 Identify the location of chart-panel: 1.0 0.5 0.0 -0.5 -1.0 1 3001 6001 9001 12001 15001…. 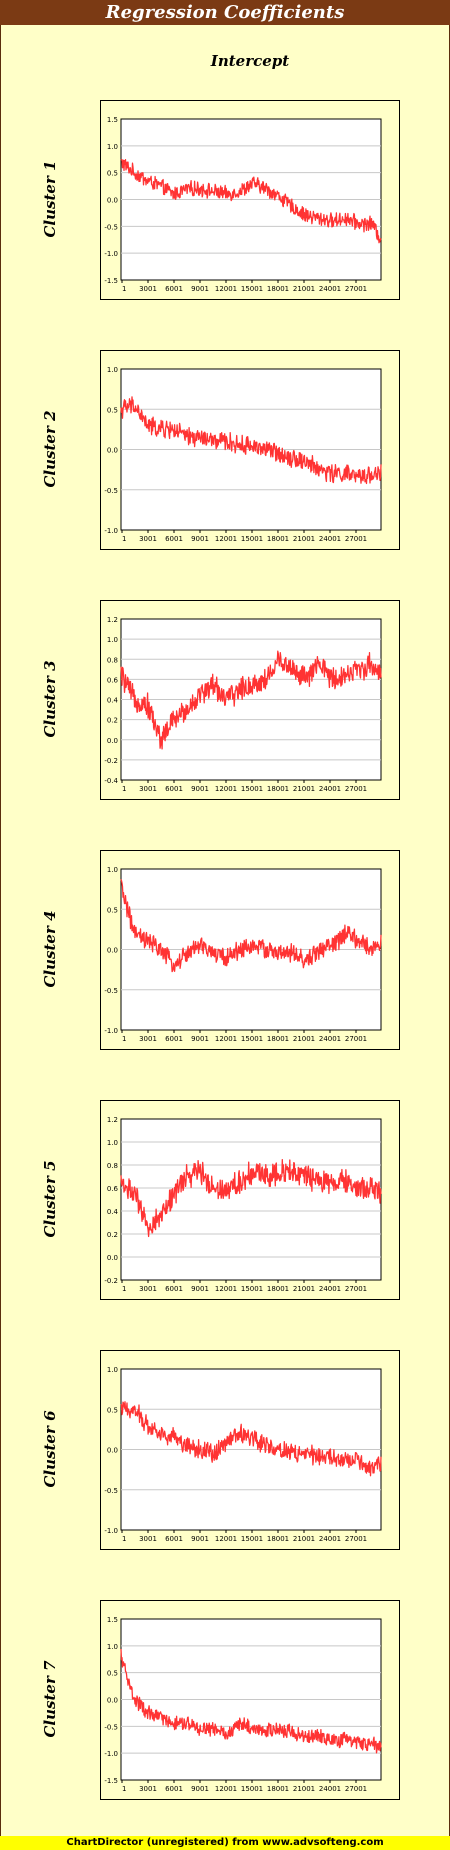
(250, 1450).